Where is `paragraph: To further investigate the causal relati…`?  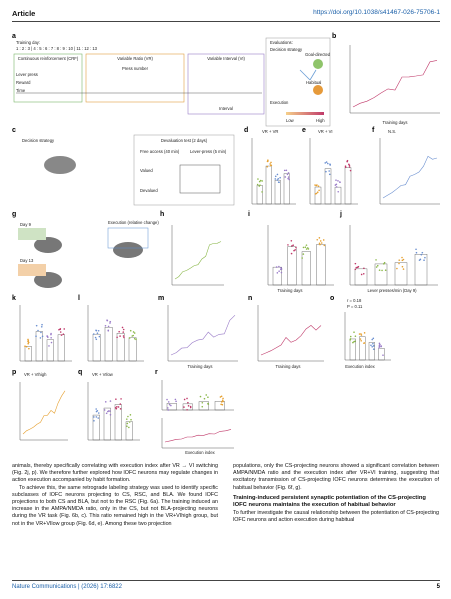
paragraph: To further investigate the causal relati… is located at coordinates (336, 517).